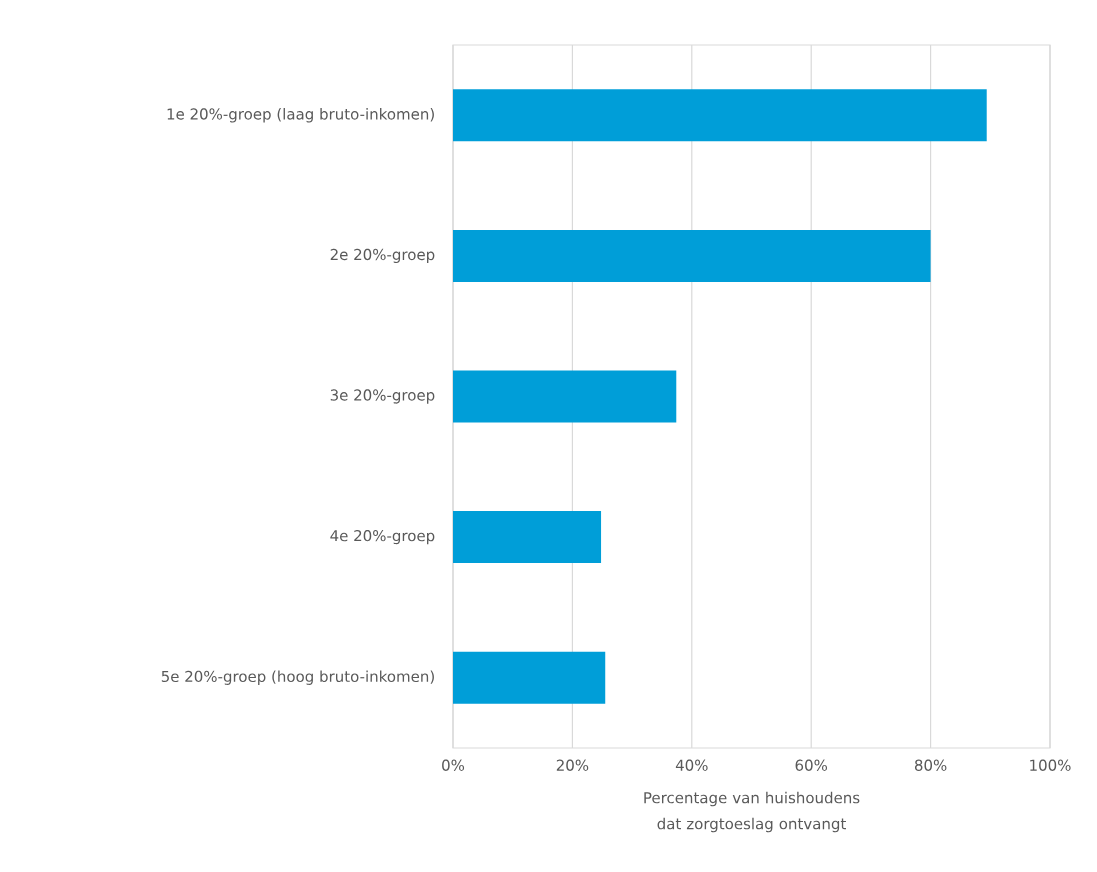 This screenshot has width=1097, height=872. I want to click on x-axis-title: Percentage van huishoudens dat zorgtoeslag ontvangt, so click(752, 812).